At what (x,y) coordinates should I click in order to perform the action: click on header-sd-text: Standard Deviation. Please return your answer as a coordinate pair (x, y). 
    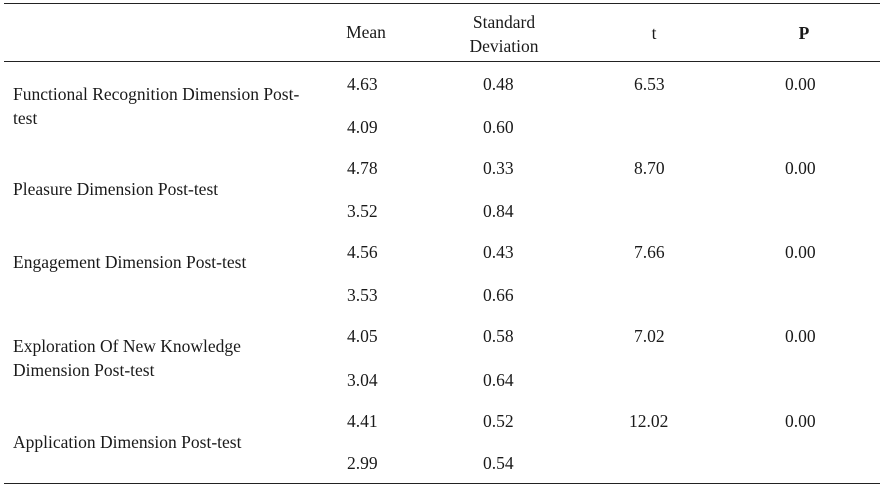
    Looking at the image, I should click on (504, 34).